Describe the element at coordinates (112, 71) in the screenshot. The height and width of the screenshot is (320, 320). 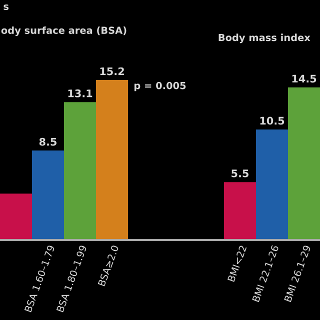
I see `data-label: 15.2` at that location.